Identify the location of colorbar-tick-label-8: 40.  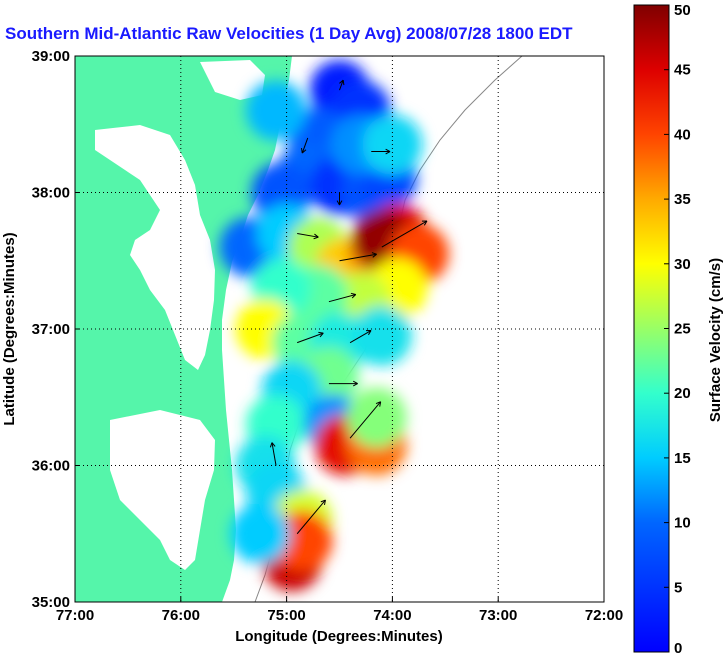
(682, 134).